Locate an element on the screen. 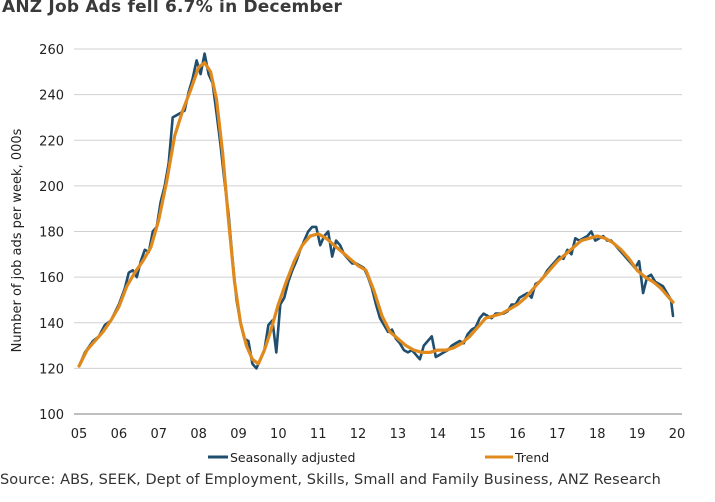 The width and height of the screenshot is (715, 502). x-tick-label: 11 is located at coordinates (318, 434).